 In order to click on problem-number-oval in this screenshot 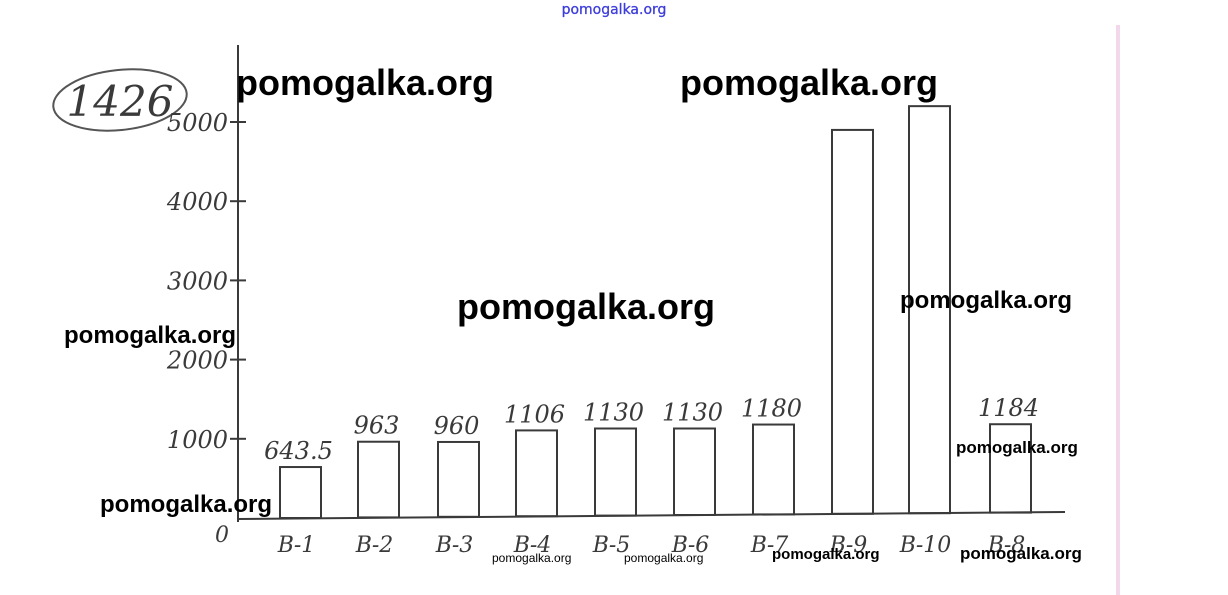, I will do `click(120, 100)`.